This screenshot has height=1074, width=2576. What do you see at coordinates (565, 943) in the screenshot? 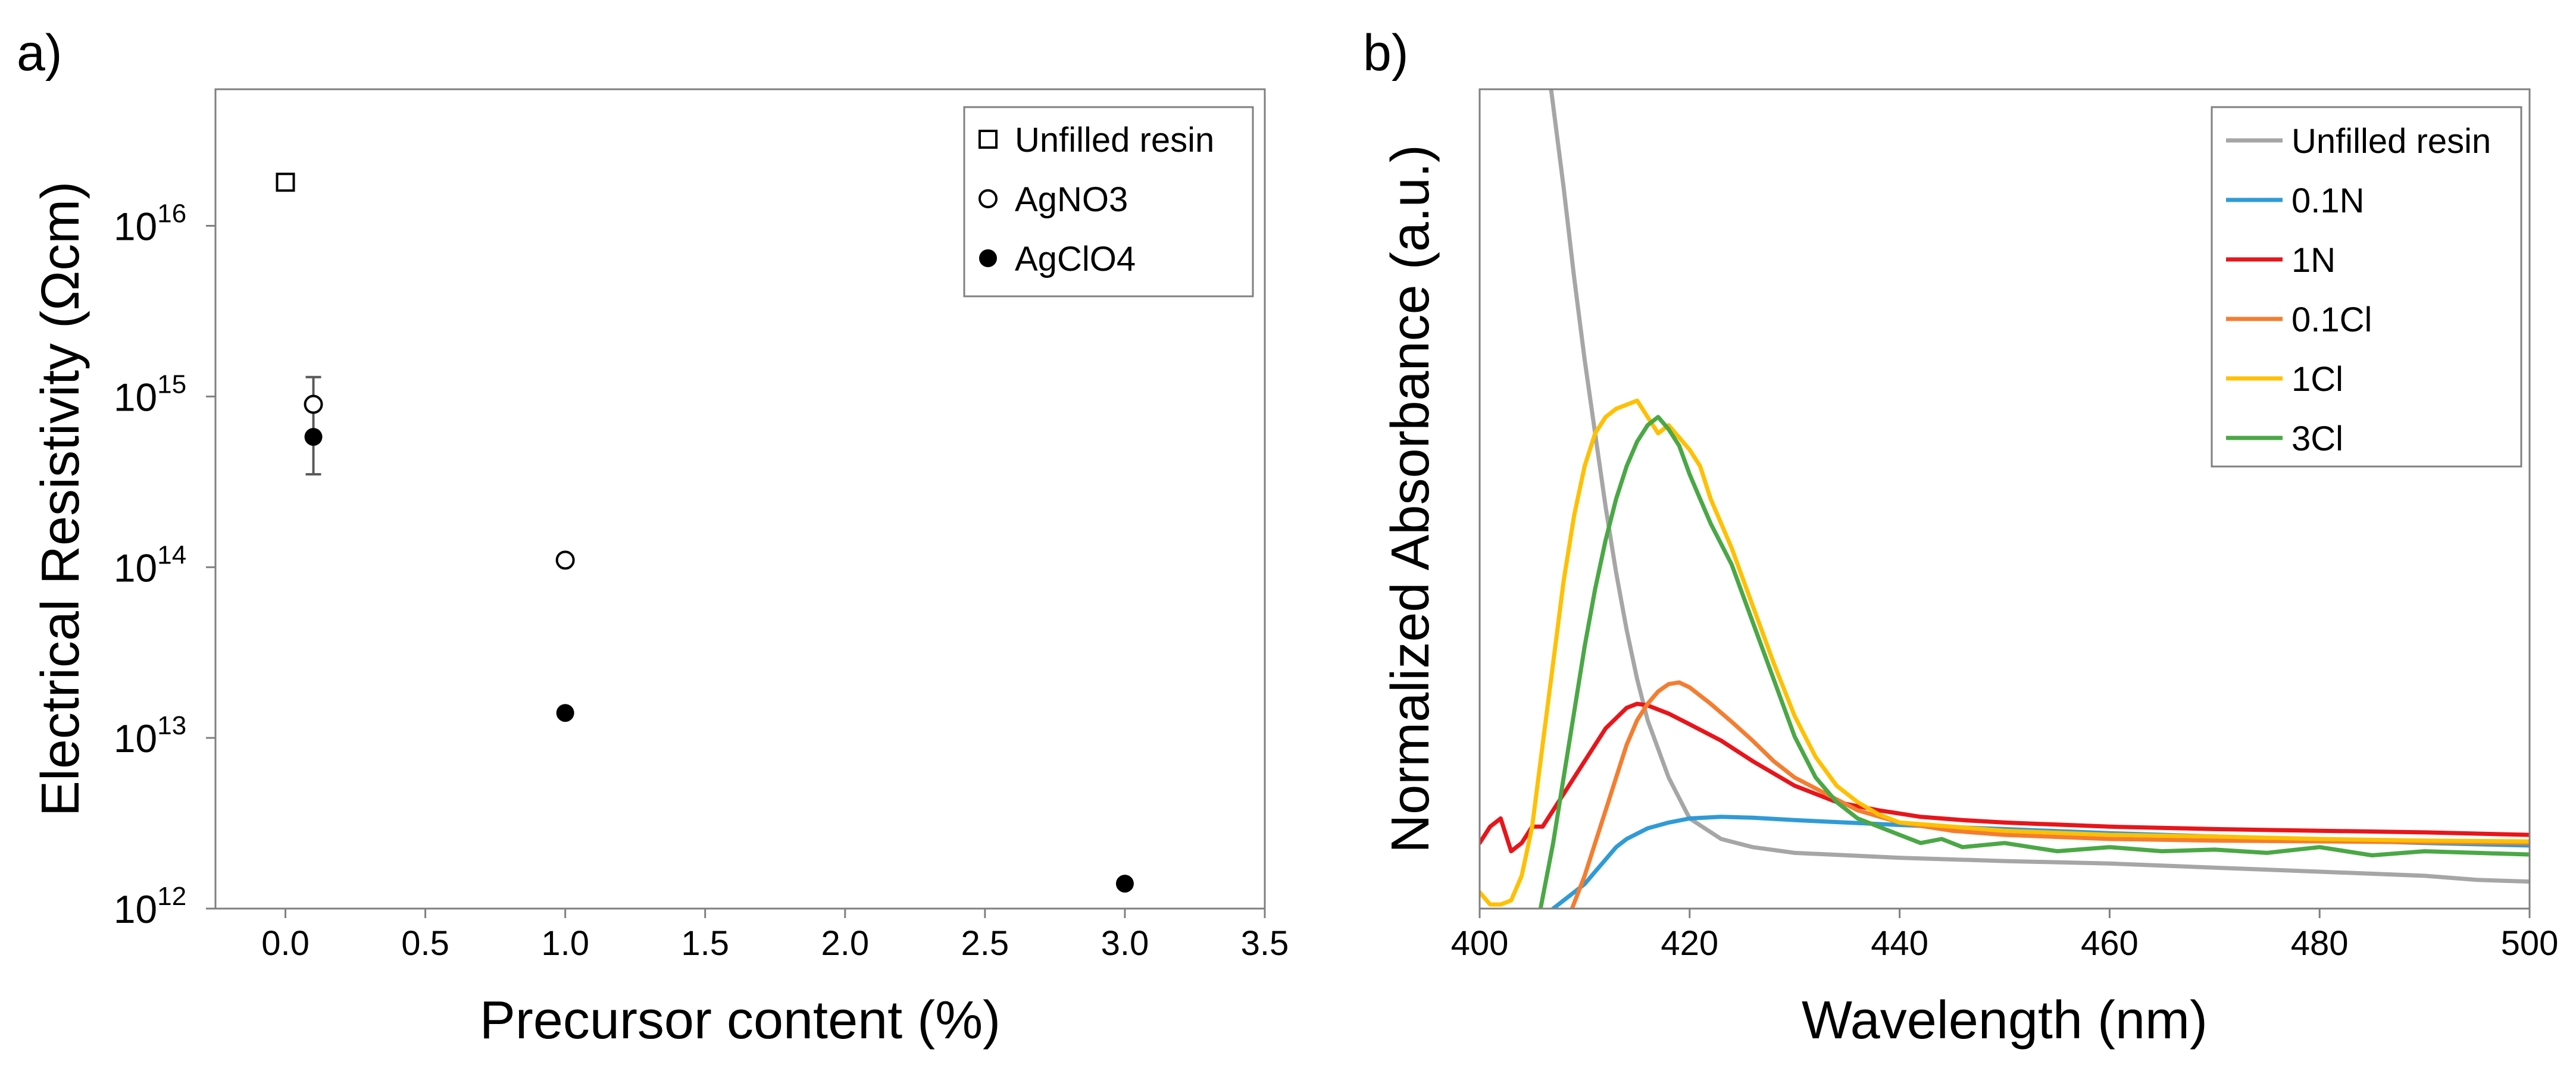
I see `chart-a-x-tick-label: 1.0` at bounding box center [565, 943].